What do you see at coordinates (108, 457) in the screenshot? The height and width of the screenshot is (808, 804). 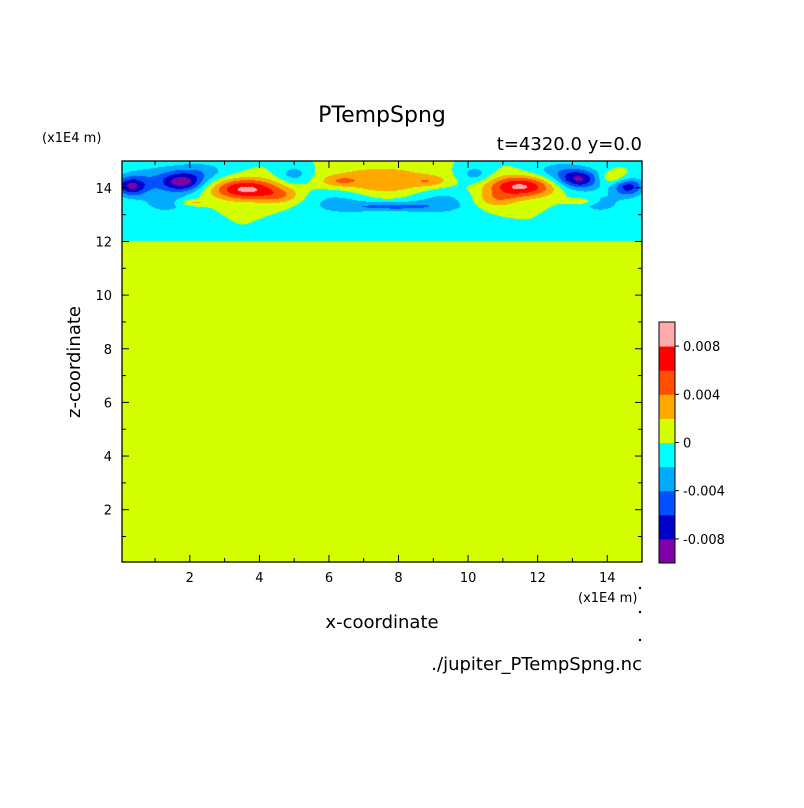 I see `y-tick-label: 4` at bounding box center [108, 457].